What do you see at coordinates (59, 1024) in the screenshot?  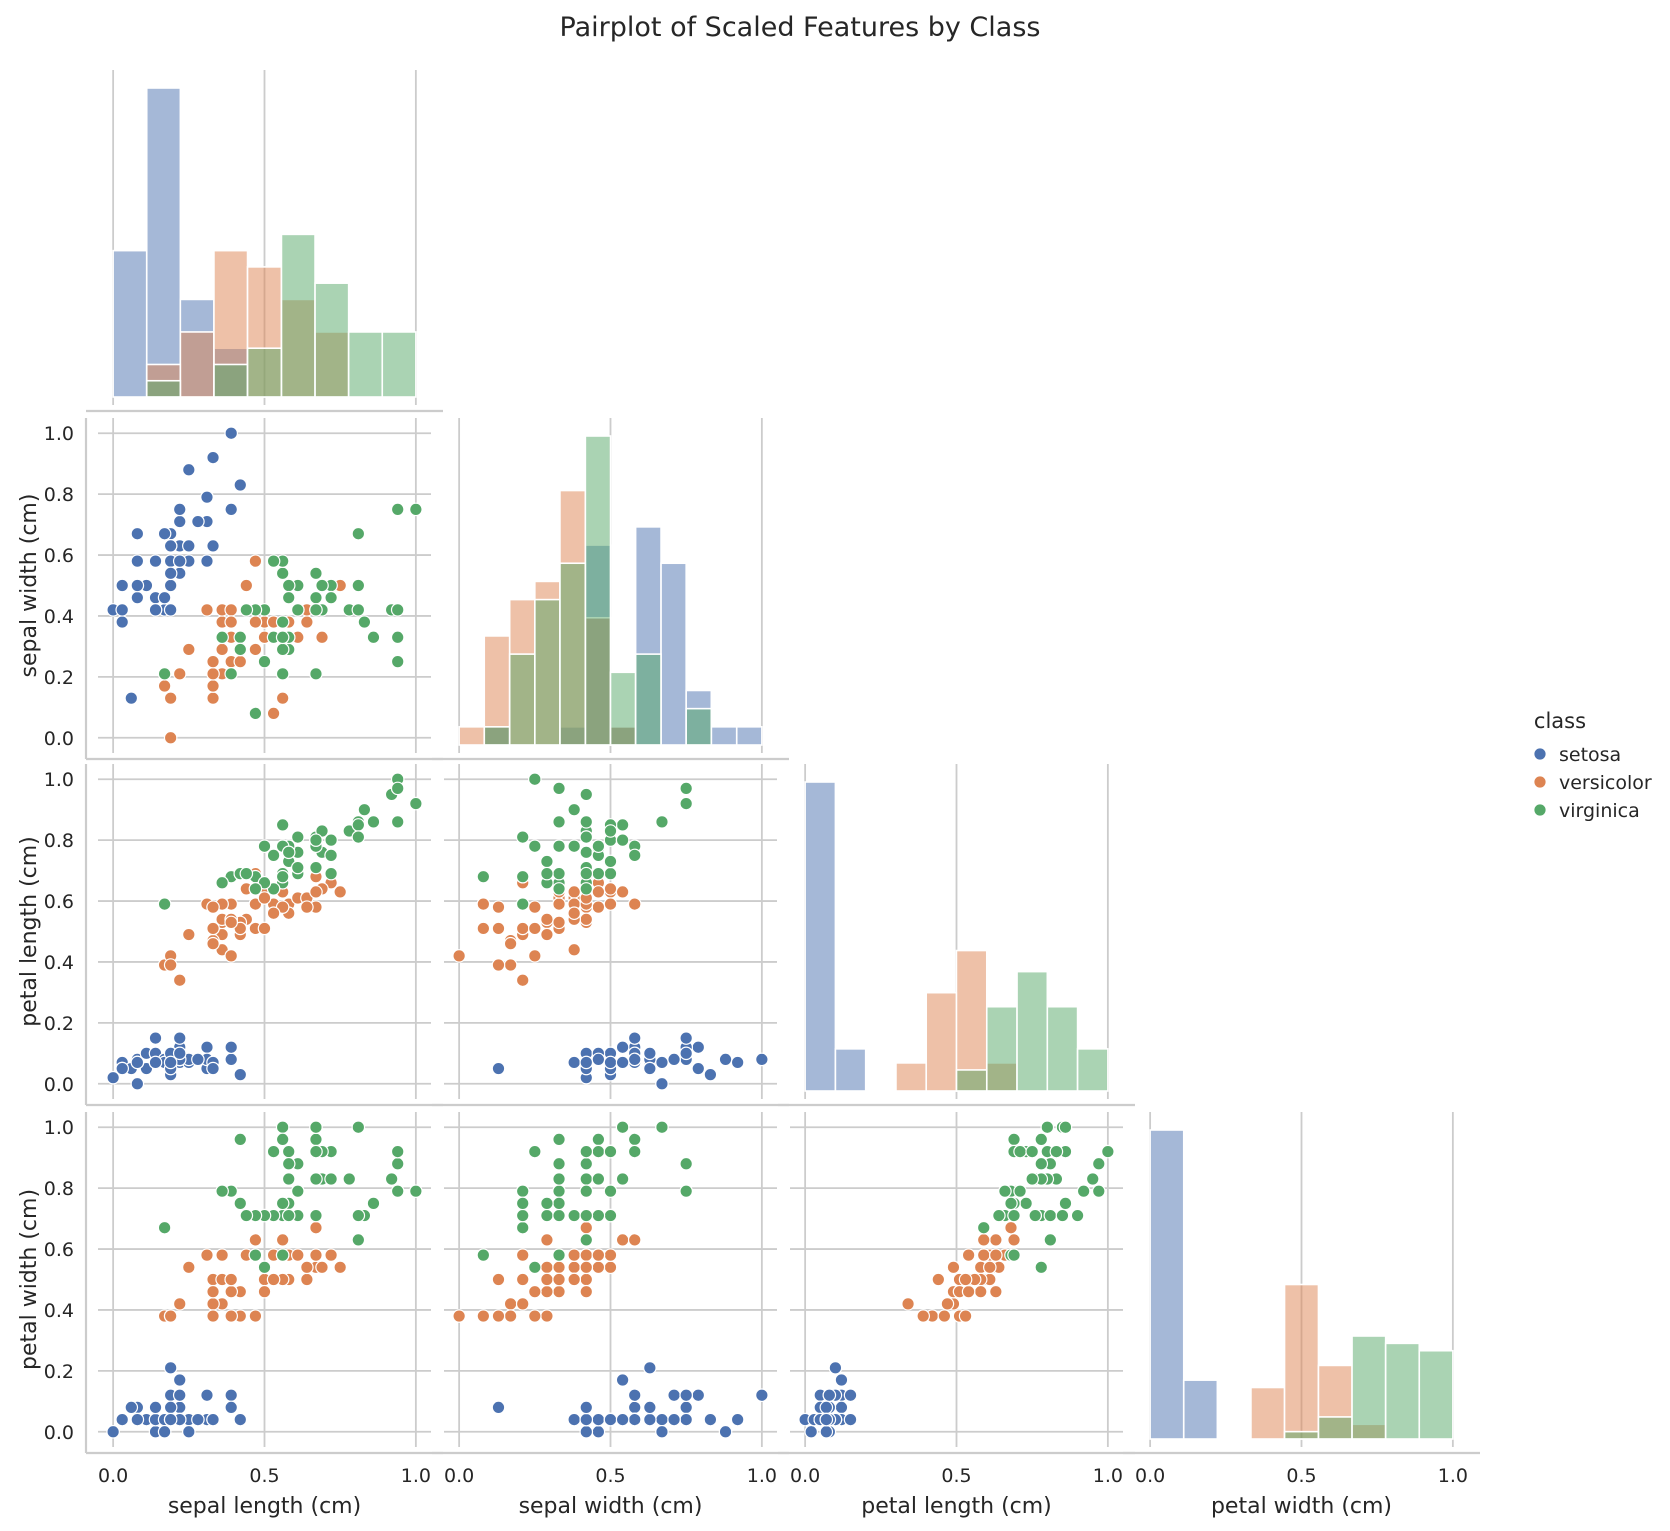 I see `y-tick-label: 0.2` at bounding box center [59, 1024].